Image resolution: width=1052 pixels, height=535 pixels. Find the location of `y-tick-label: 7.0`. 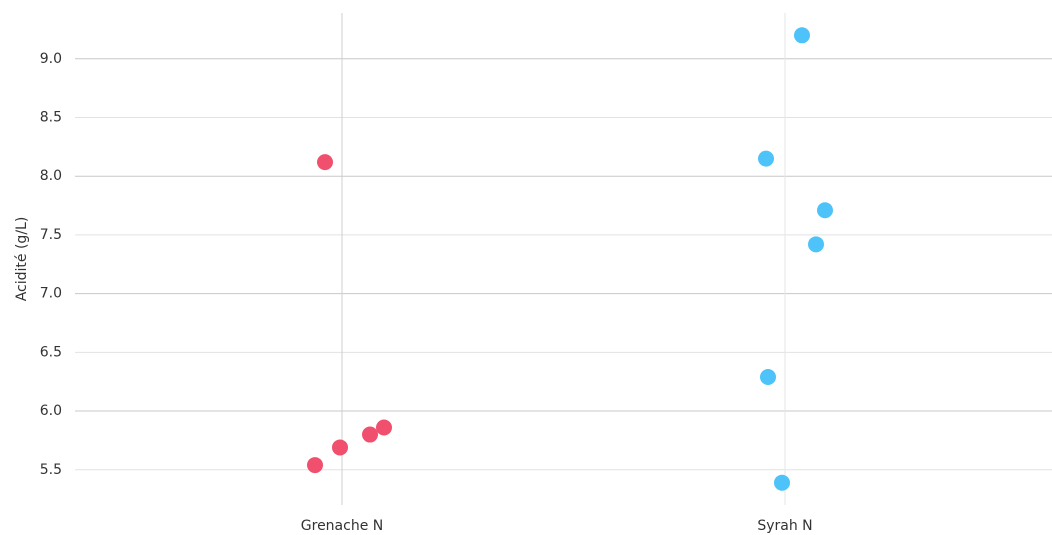

y-tick-label: 7.0 is located at coordinates (51, 294).